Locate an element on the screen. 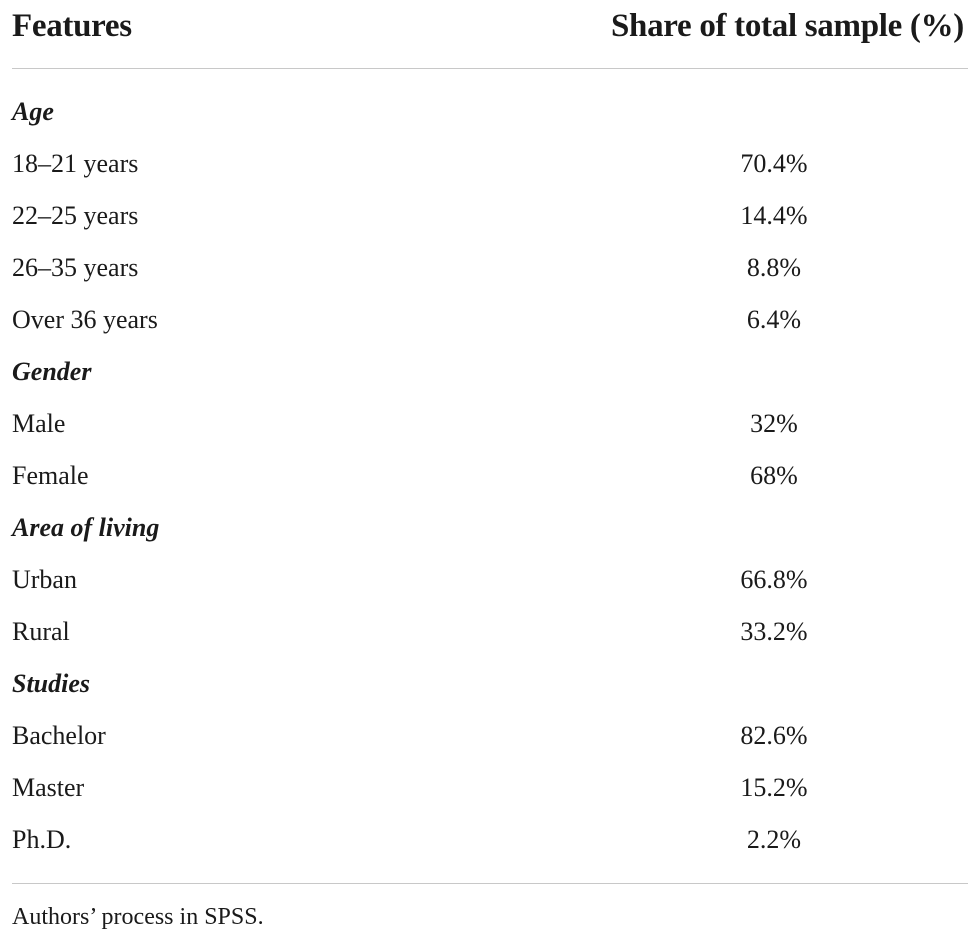 Image resolution: width=980 pixels, height=938 pixels. table-row: Female 68% is located at coordinates (490, 477).